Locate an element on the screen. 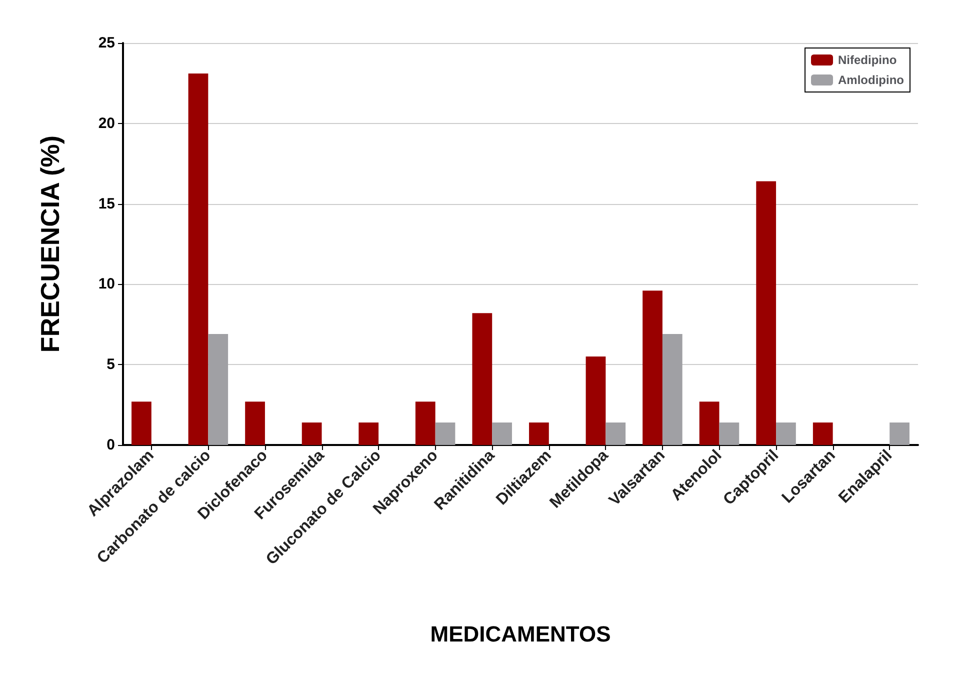 This screenshot has height=673, width=968. y-tick-label: 25 is located at coordinates (106, 43).